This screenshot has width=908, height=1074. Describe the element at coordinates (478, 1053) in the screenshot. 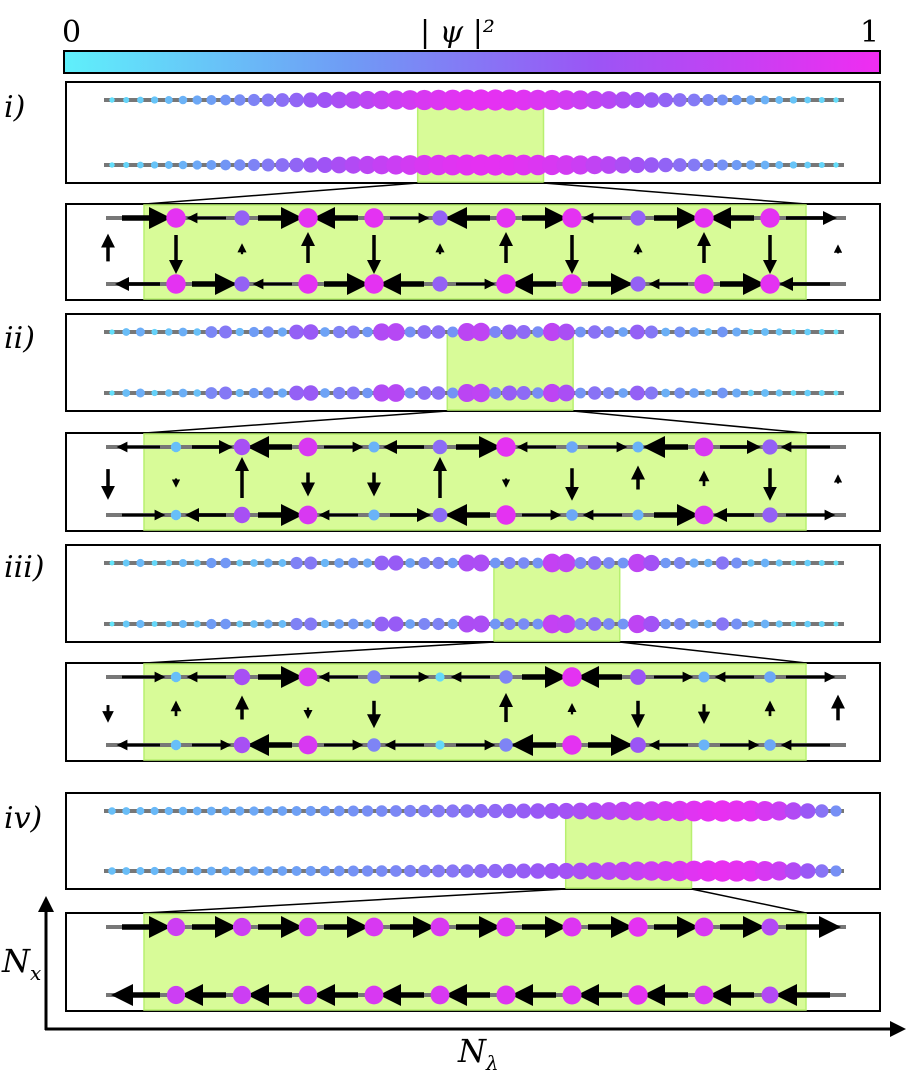

I see `x-axis-label: Nλ` at that location.